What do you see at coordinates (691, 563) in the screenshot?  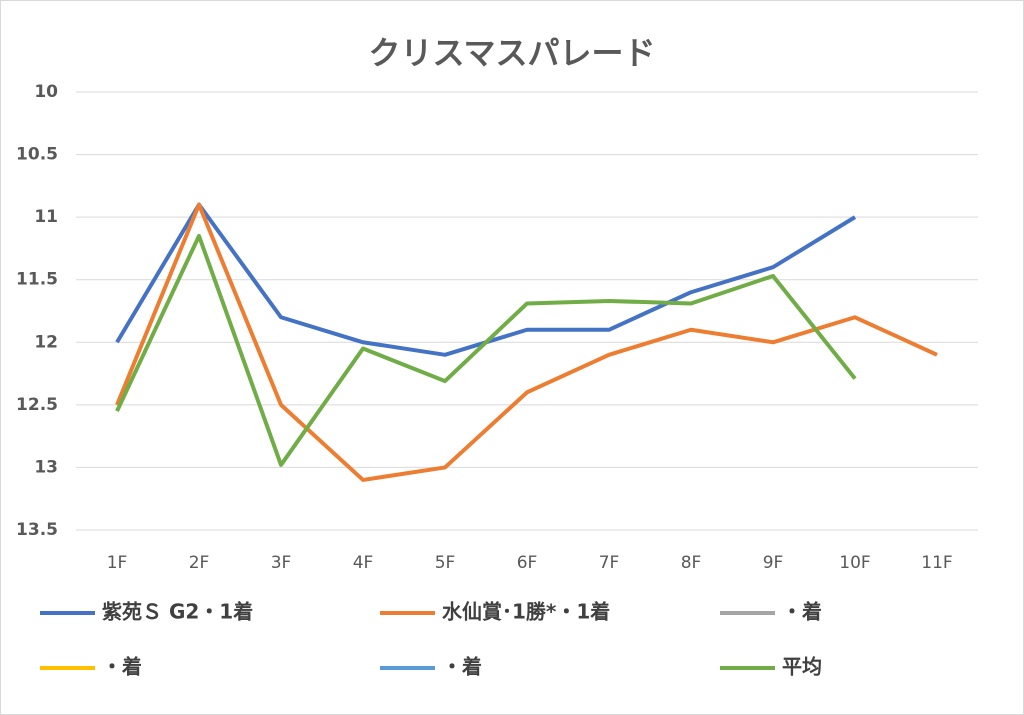 I see `x-tick-label: 8F` at bounding box center [691, 563].